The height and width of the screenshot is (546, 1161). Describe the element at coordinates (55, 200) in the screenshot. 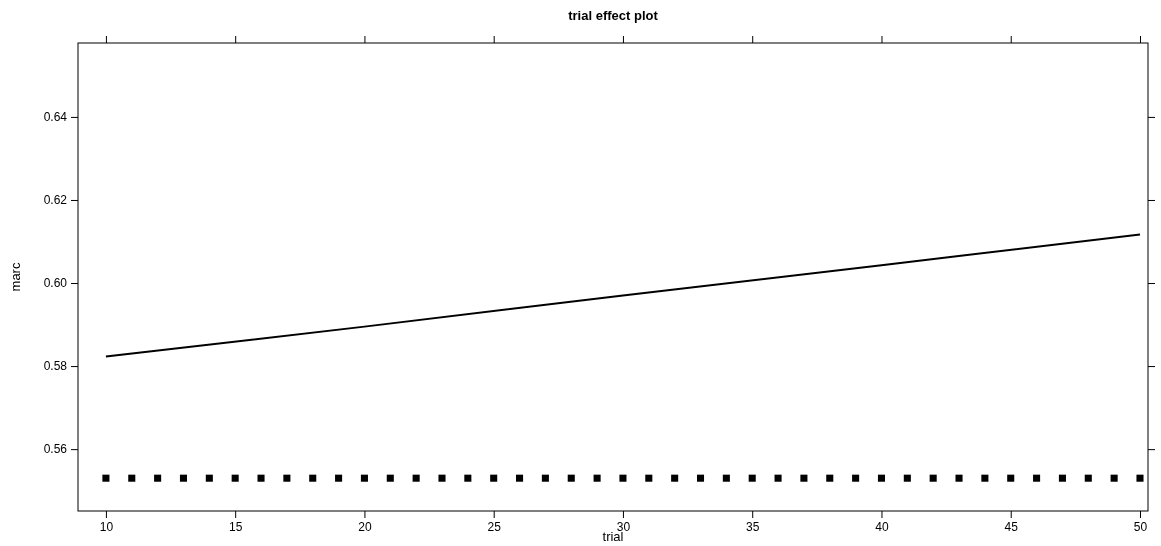

I see `y-tick-label: 0.62` at that location.